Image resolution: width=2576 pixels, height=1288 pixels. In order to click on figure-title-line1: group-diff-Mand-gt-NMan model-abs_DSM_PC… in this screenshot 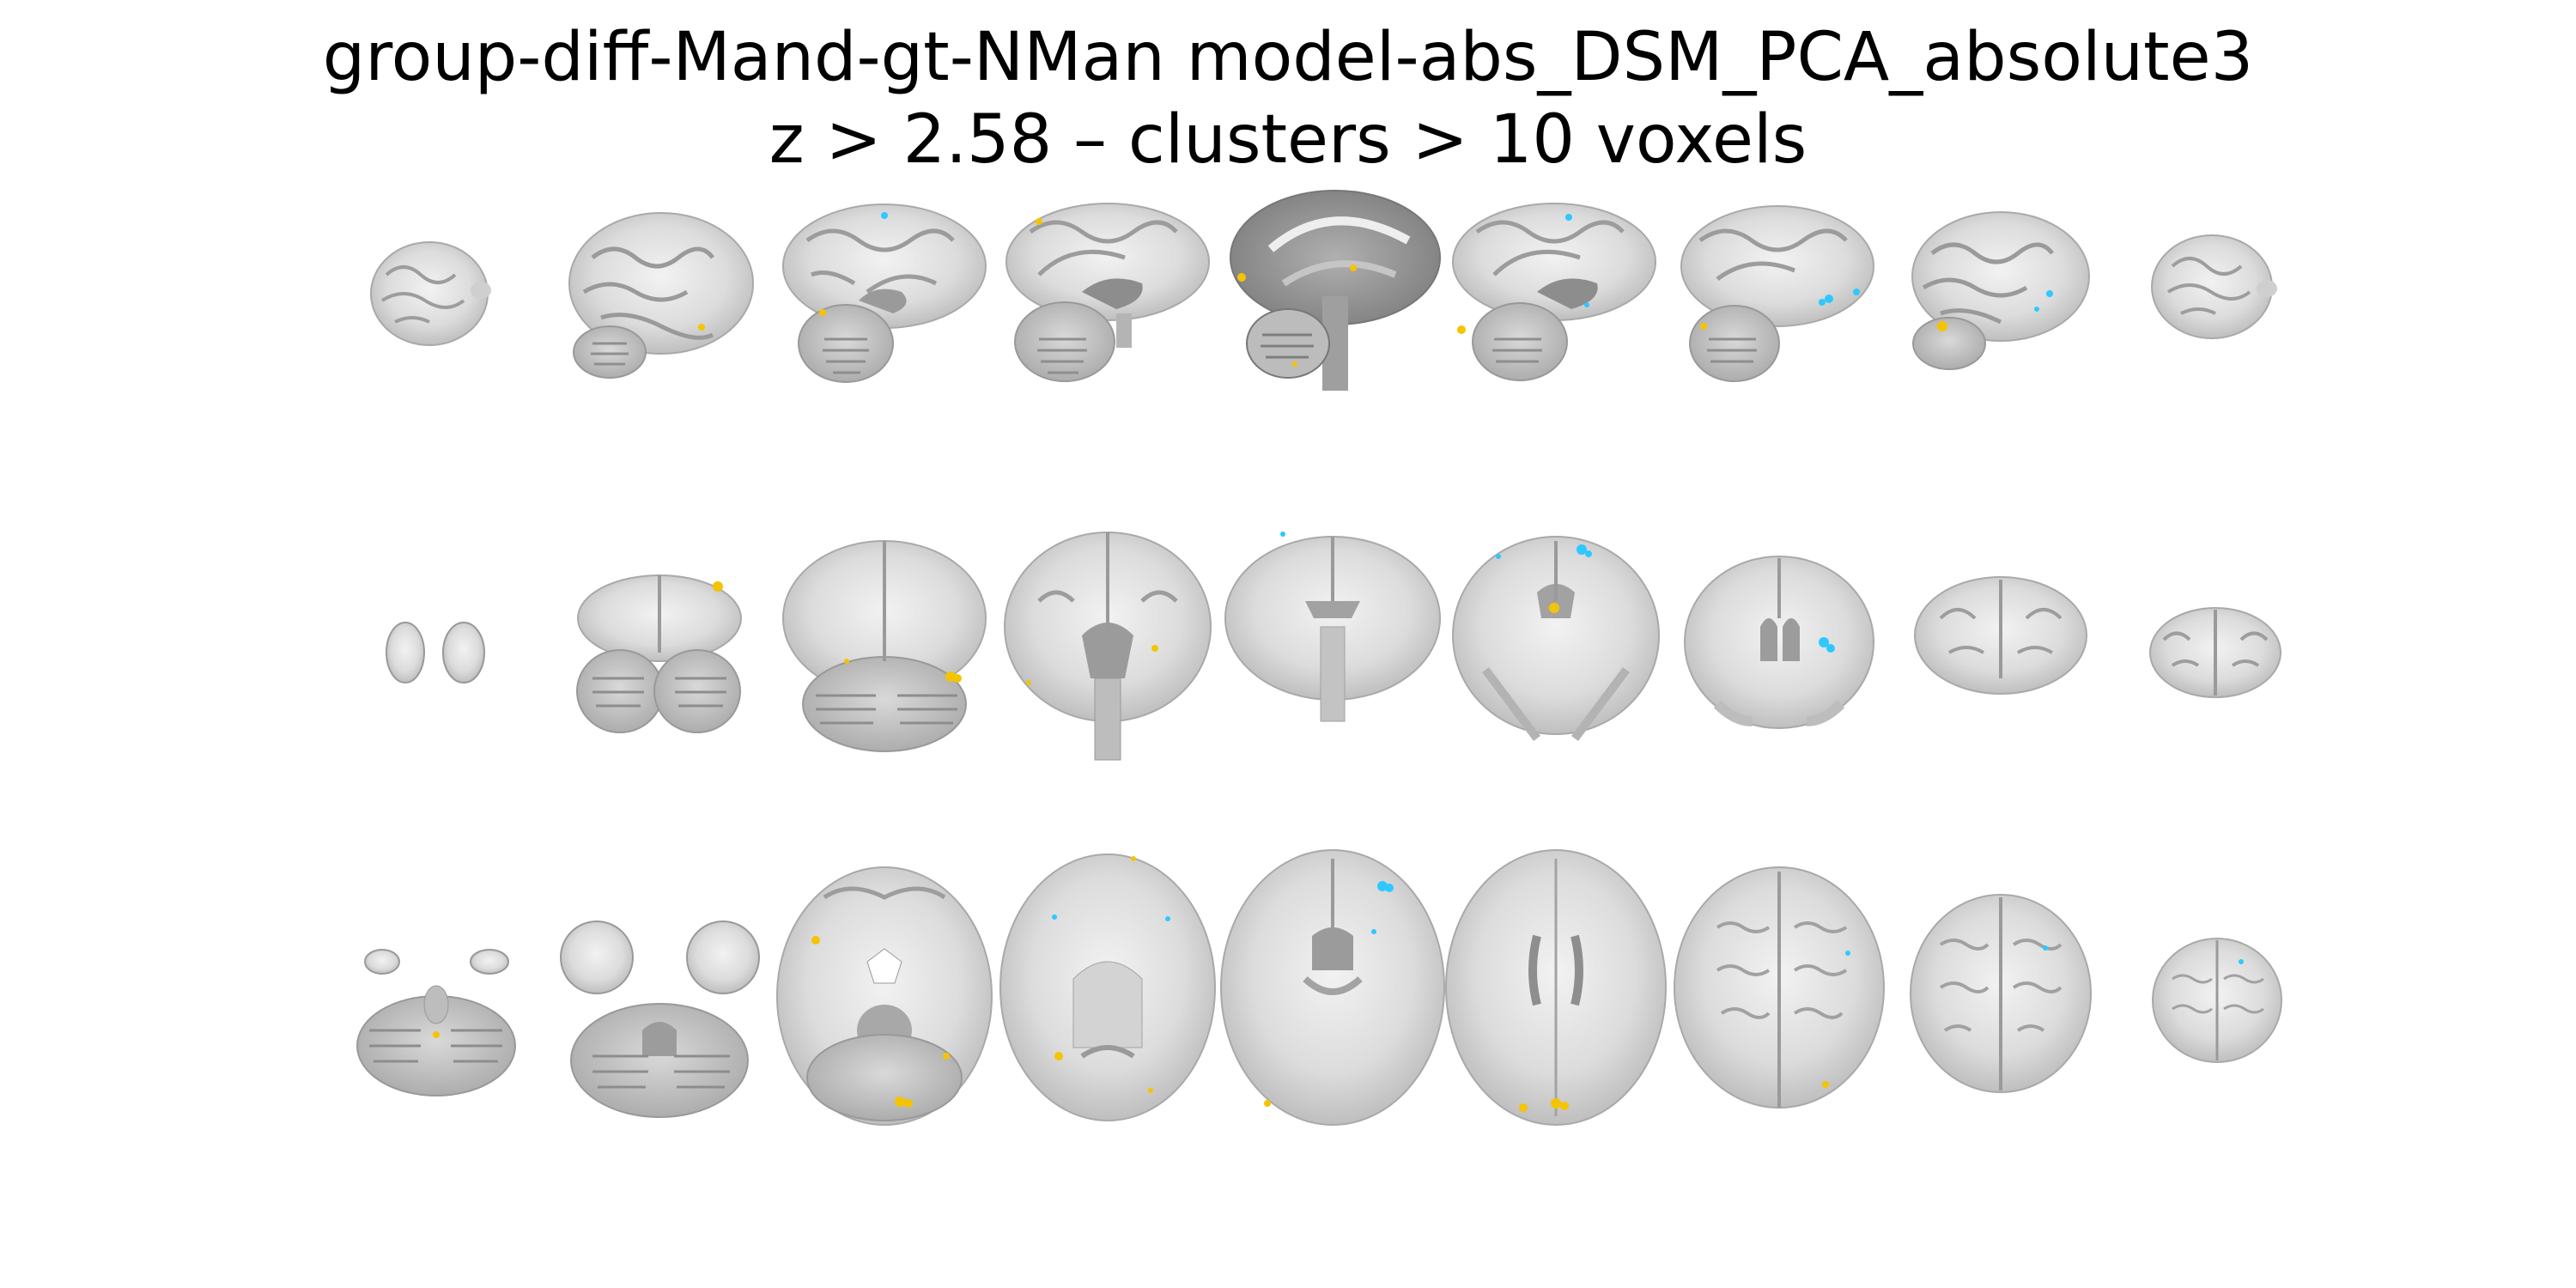, I will do `click(1288, 58)`.